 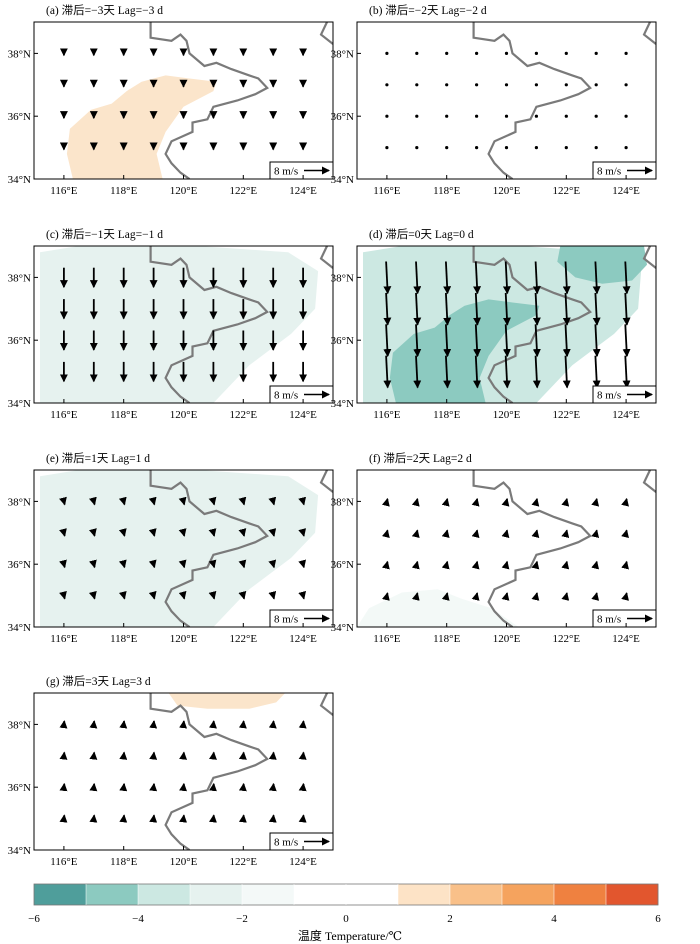 I want to click on panel-title: (a) 滞后=−3天 Lag=−3 d, so click(x=104, y=10).